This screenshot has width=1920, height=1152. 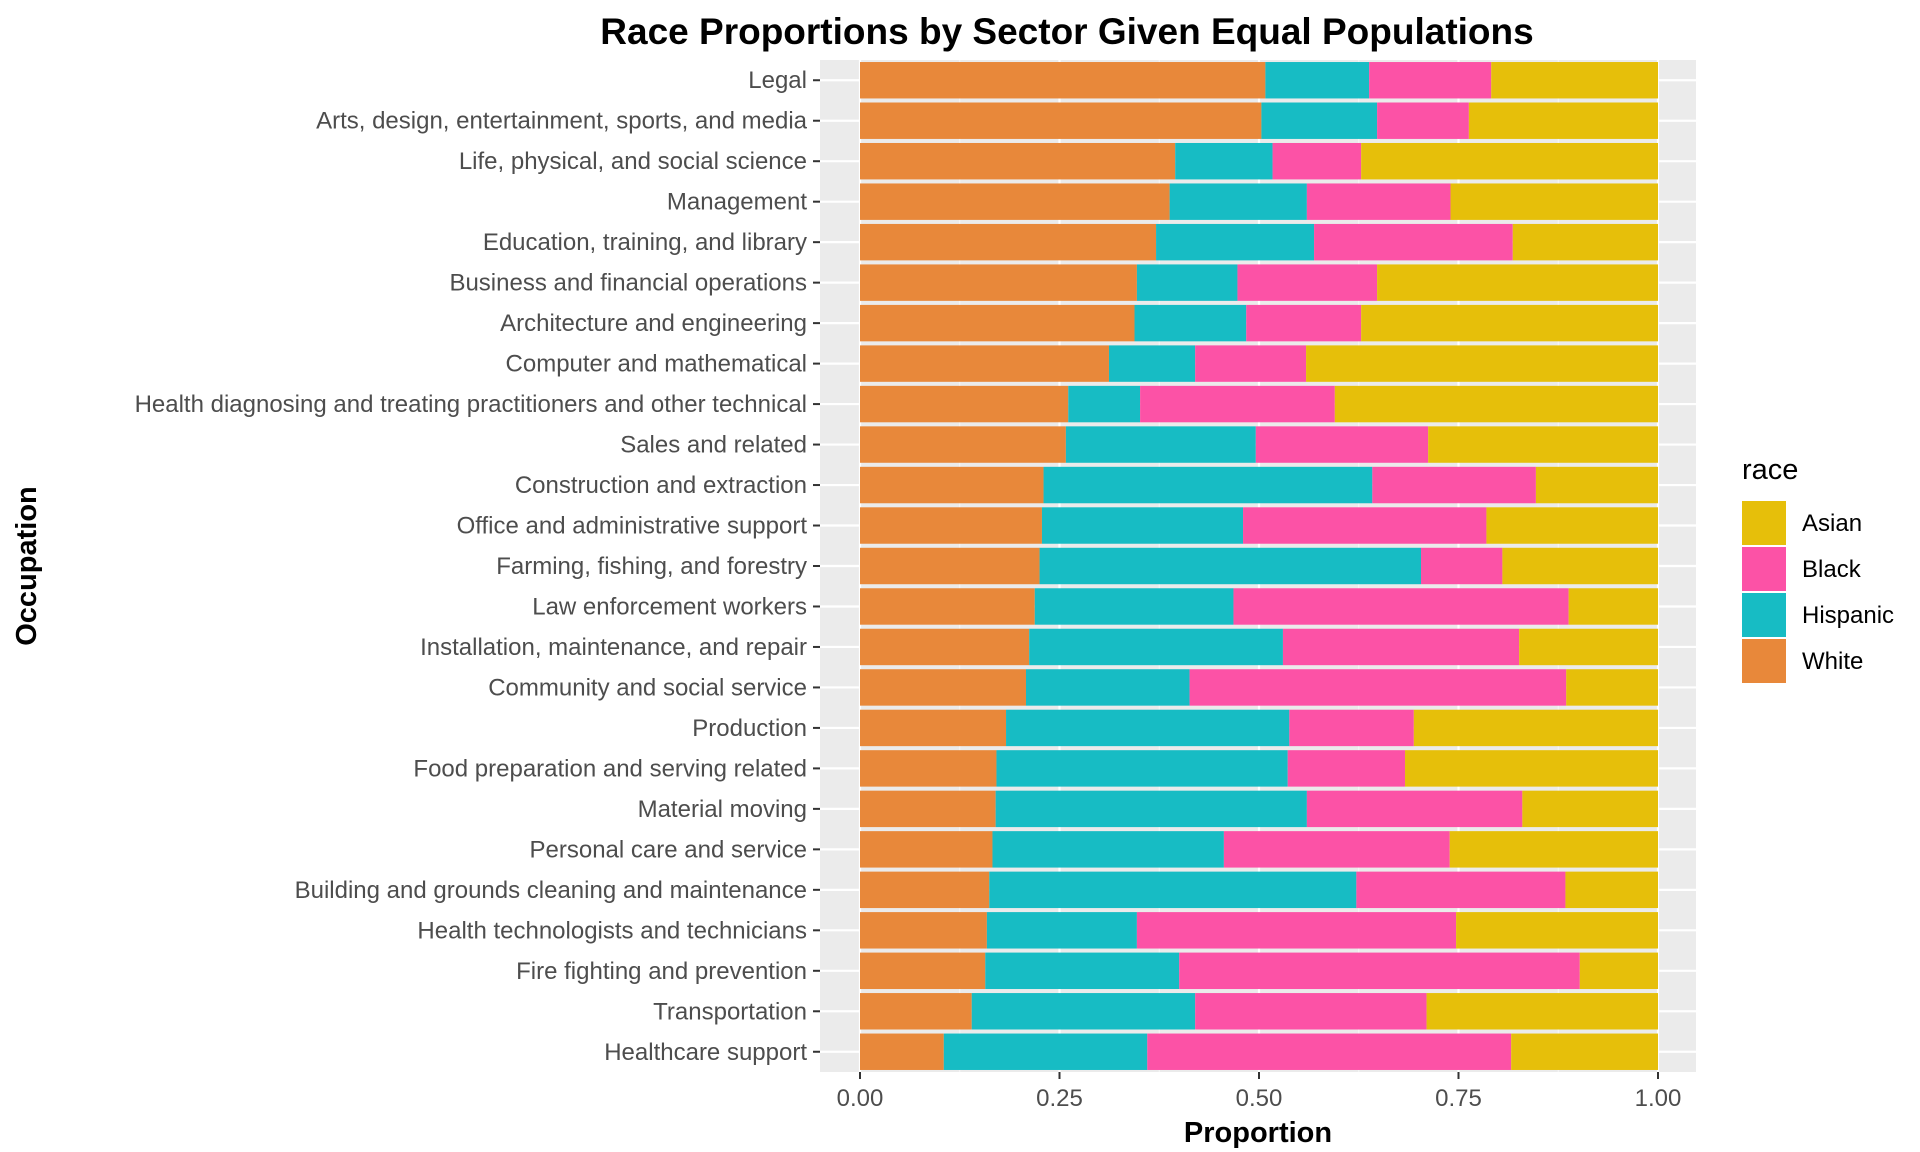 What do you see at coordinates (668, 849) in the screenshot?
I see `y-tick-label: Personal care and service` at bounding box center [668, 849].